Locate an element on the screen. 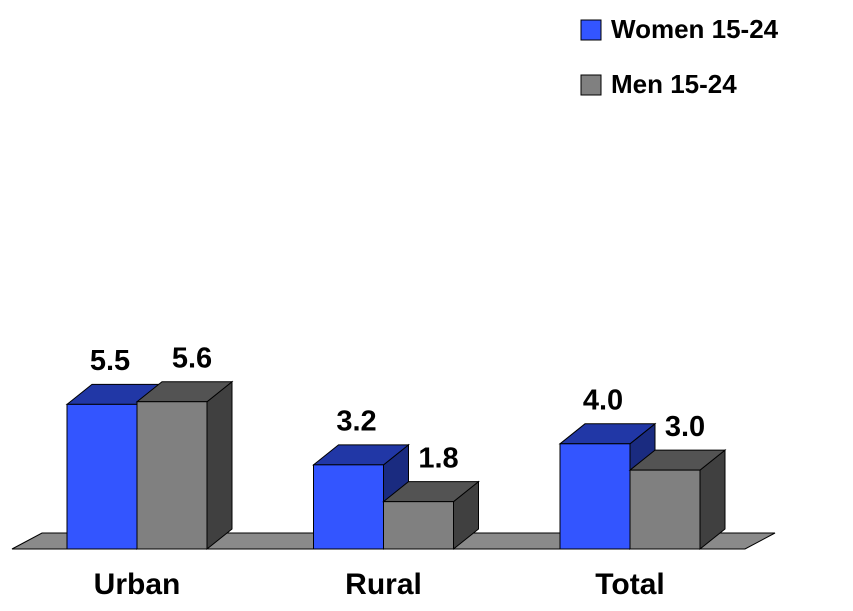 The height and width of the screenshot is (611, 853). legend-label: Women 15-24 is located at coordinates (695, 29).